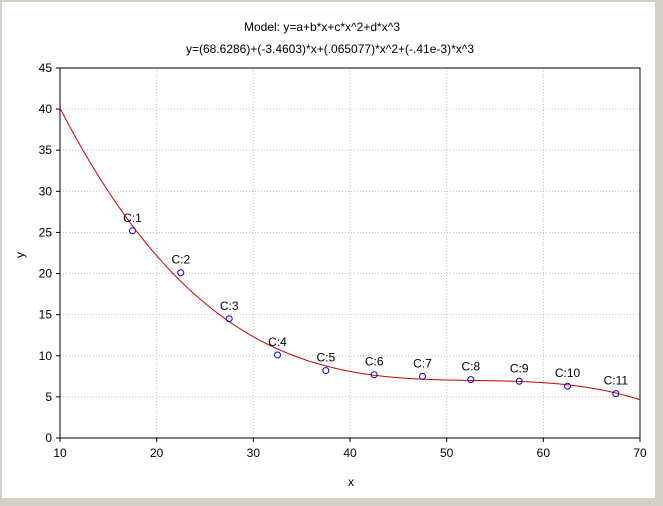  I want to click on point-label: C:1, so click(132, 218).